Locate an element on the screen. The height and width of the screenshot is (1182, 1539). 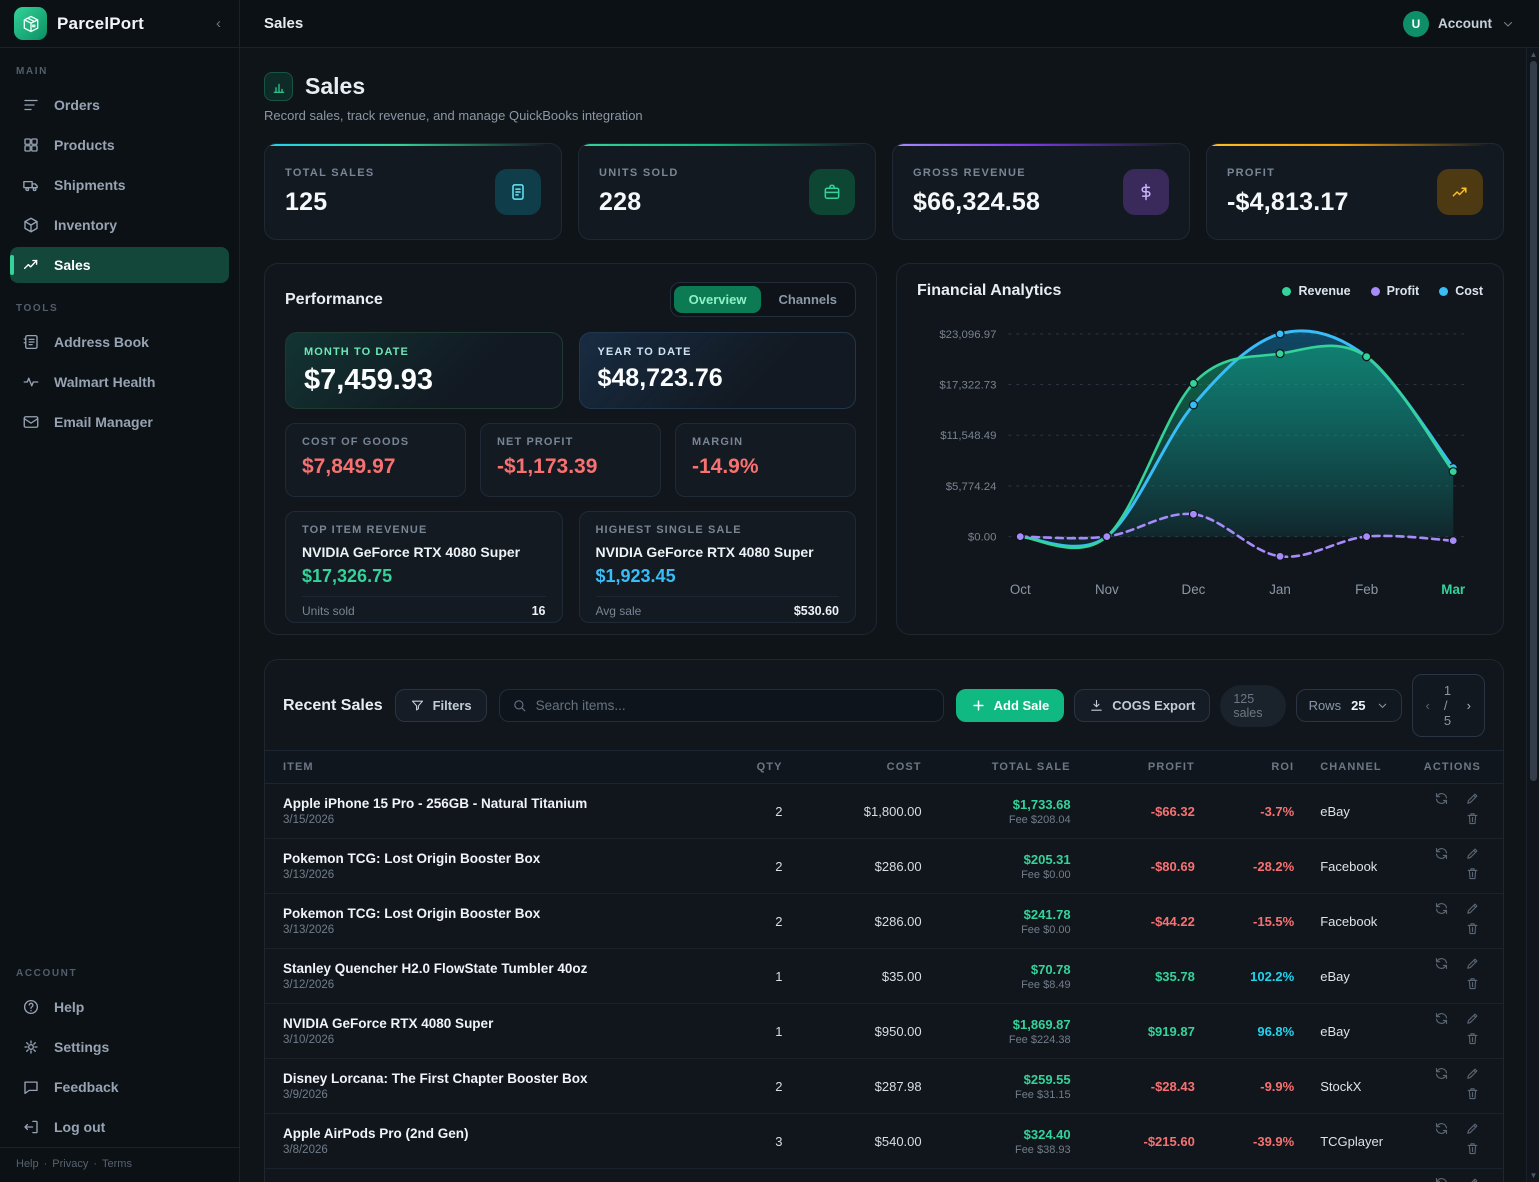
prev-page-button: ‹ is located at coordinates (1427, 705).